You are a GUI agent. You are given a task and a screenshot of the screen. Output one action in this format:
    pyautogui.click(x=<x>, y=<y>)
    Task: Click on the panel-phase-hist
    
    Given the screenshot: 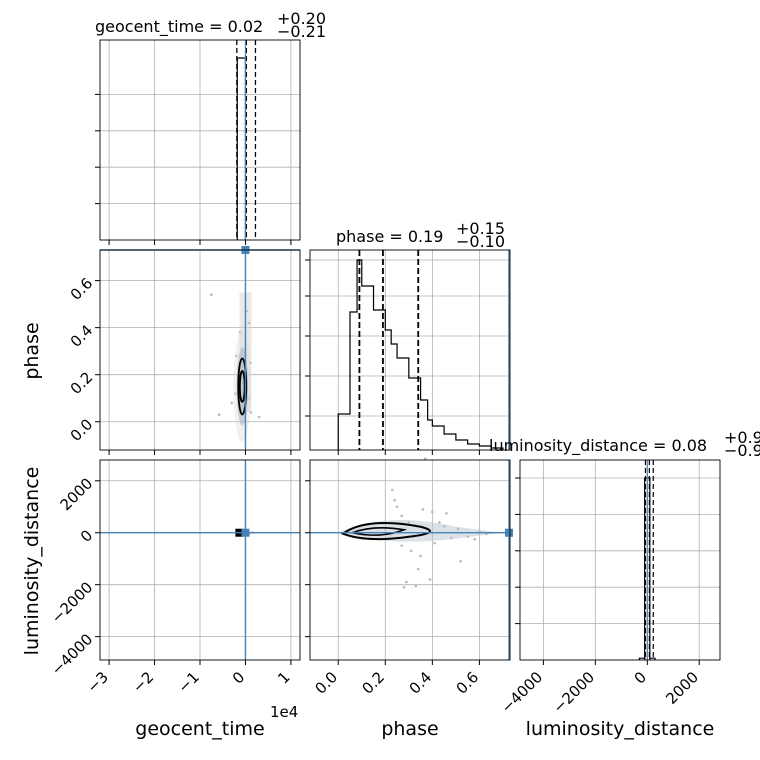 What is the action you would take?
    pyautogui.click(x=408, y=352)
    